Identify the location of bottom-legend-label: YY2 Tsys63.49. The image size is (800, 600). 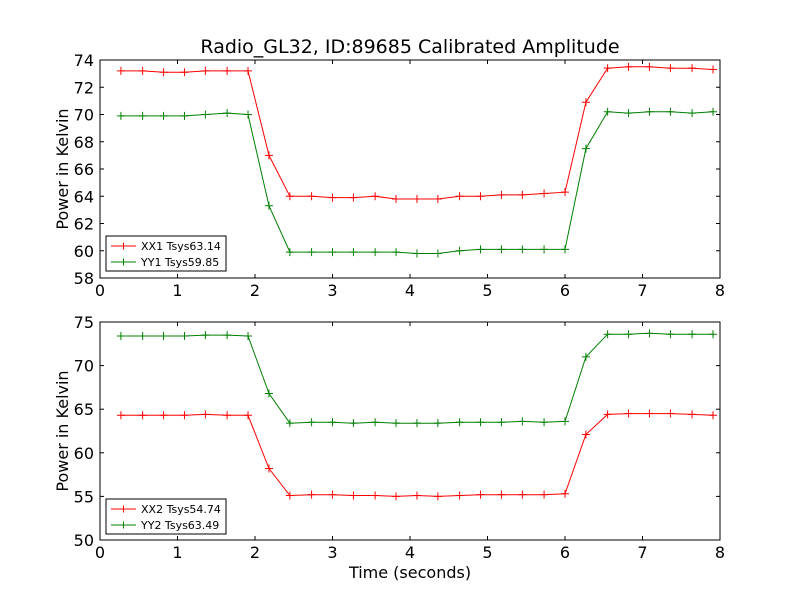
(179, 525).